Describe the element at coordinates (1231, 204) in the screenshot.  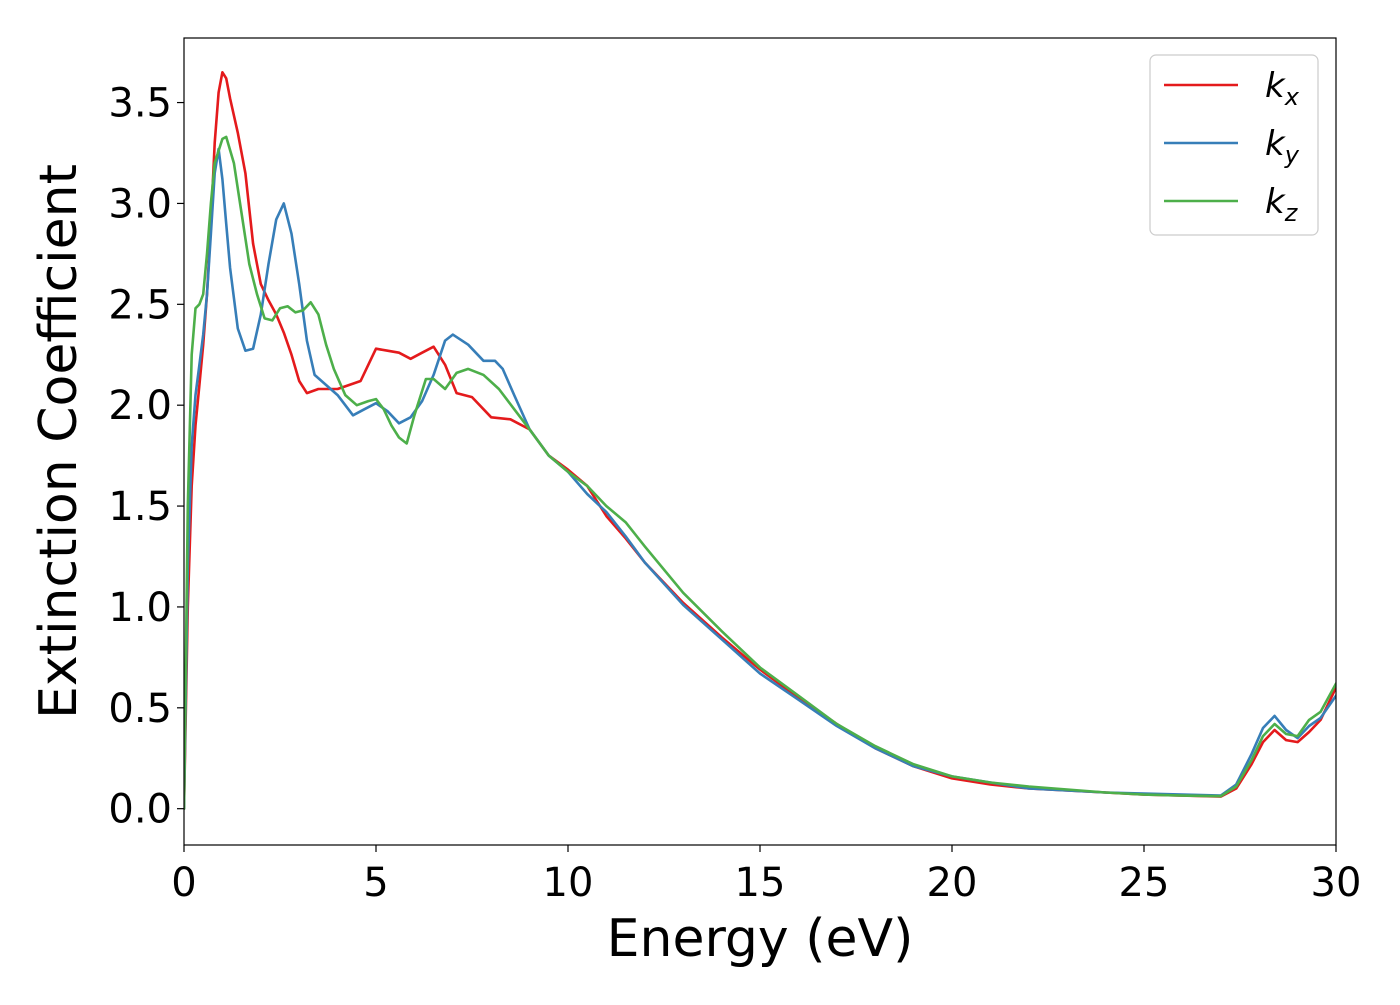
I see `legend-item-kz: kz` at that location.